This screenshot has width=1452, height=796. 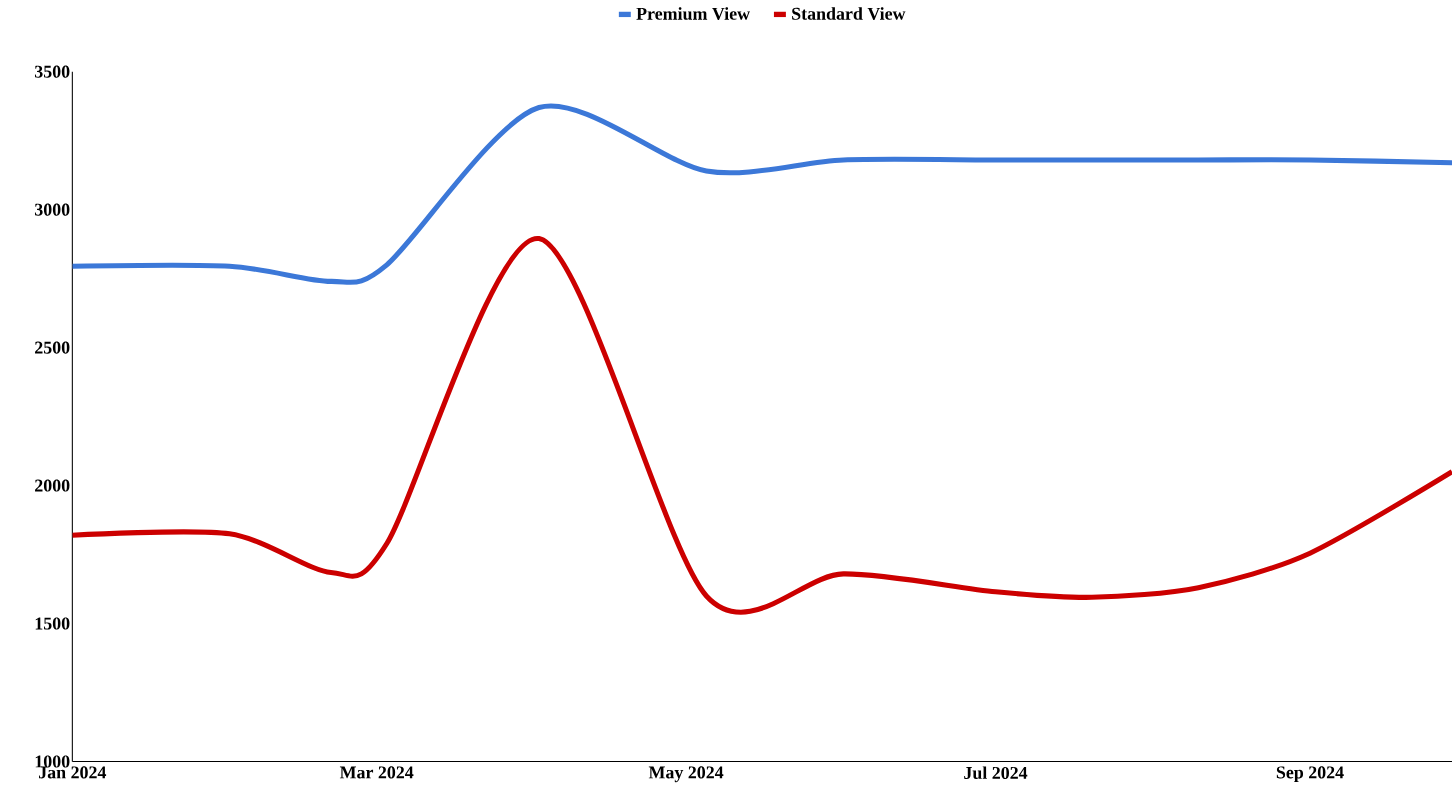 I want to click on x-tick-label: Sep 2024, so click(x=1310, y=774).